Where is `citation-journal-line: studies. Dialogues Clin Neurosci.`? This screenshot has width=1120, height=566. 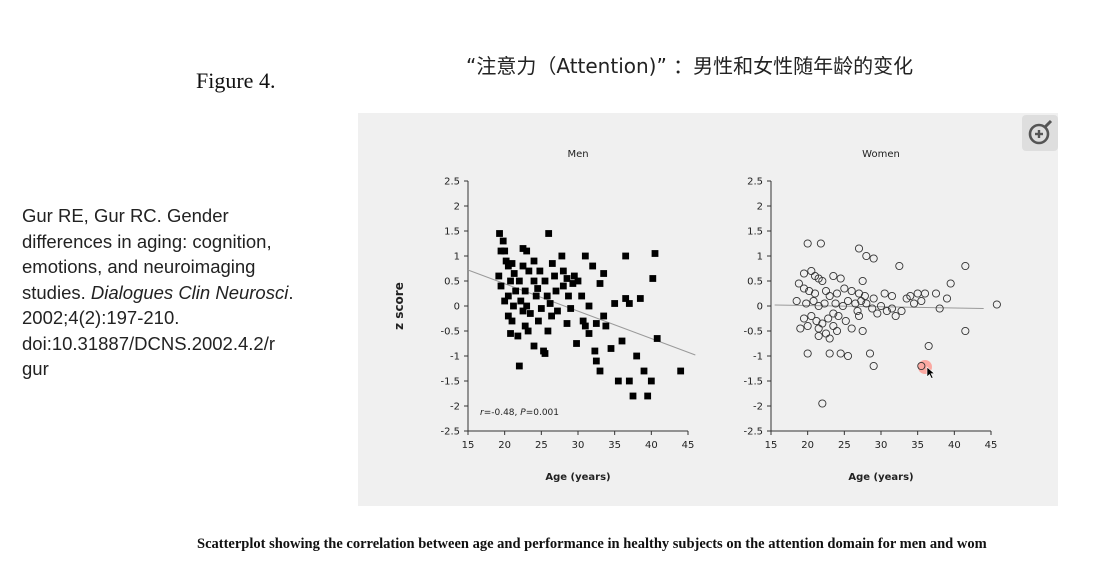
citation-journal-line: studies. Dialogues Clin Neurosci. is located at coordinates (182, 293).